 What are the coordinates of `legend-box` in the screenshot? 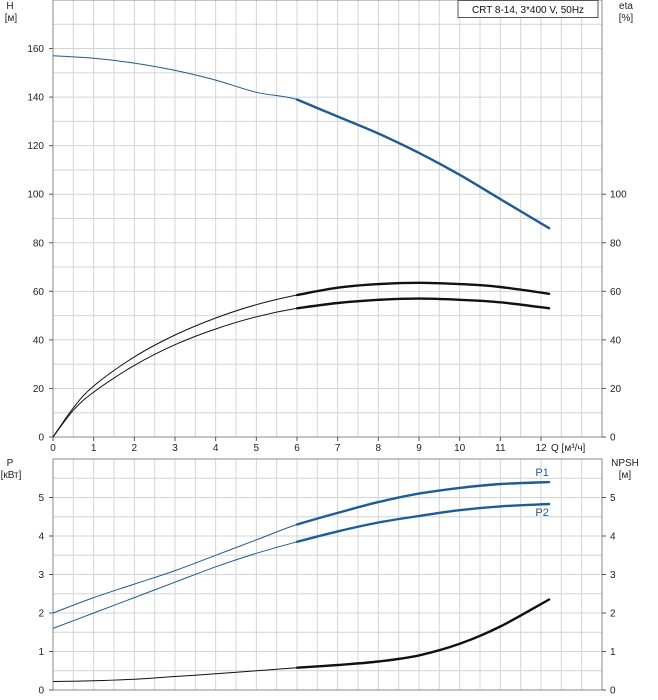 It's located at (528, 9).